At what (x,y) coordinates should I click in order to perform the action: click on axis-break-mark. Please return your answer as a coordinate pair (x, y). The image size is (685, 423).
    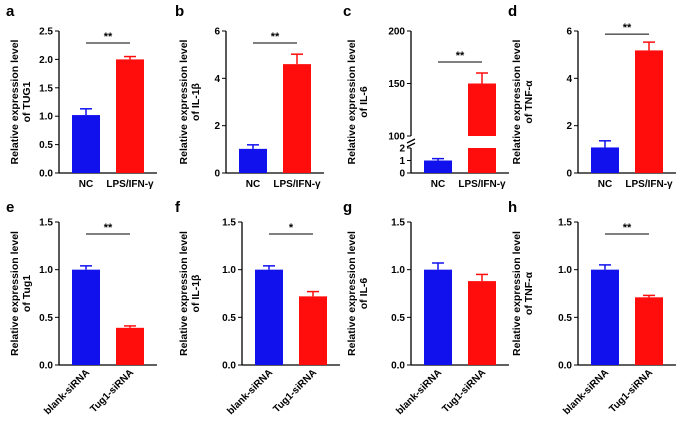
    Looking at the image, I should click on (411, 145).